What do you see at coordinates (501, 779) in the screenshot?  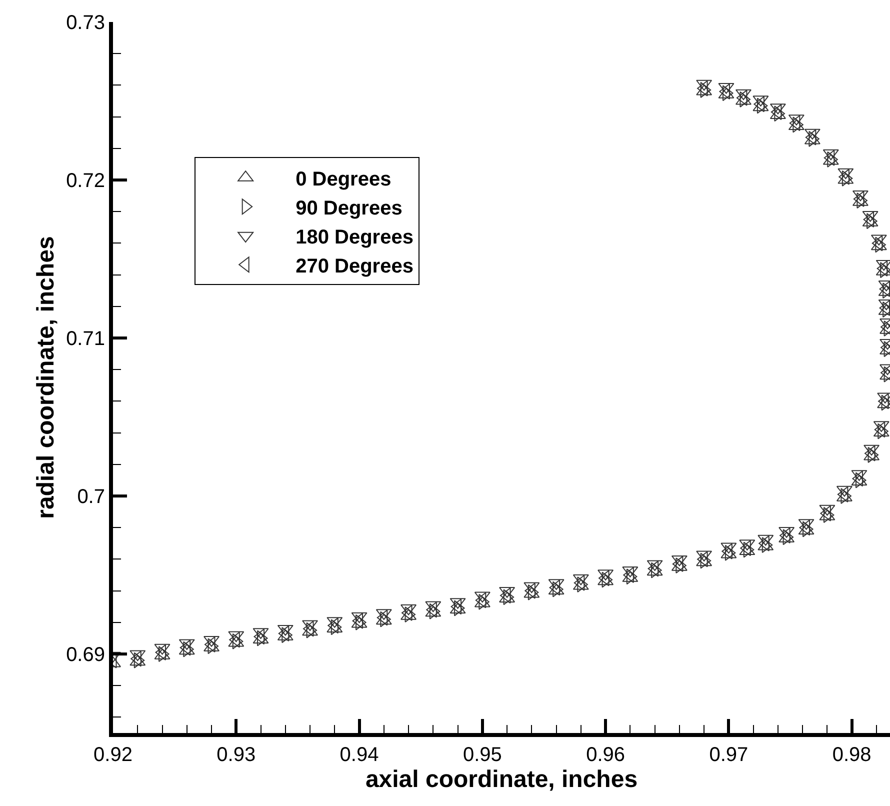 I see `x-axis-title: axial coordinate, inches` at bounding box center [501, 779].